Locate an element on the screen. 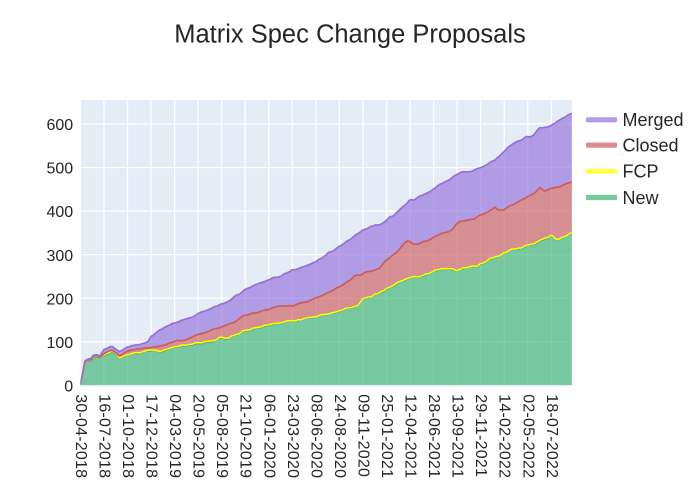 This screenshot has height=500, width=700. svg-text: 05-08-2019 is located at coordinates (221, 436).